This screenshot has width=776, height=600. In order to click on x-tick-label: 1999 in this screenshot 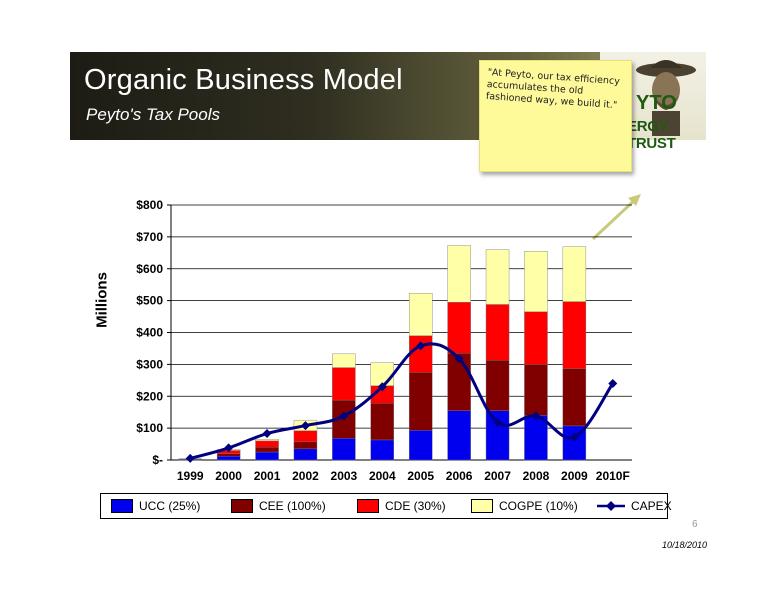, I will do `click(190, 476)`.